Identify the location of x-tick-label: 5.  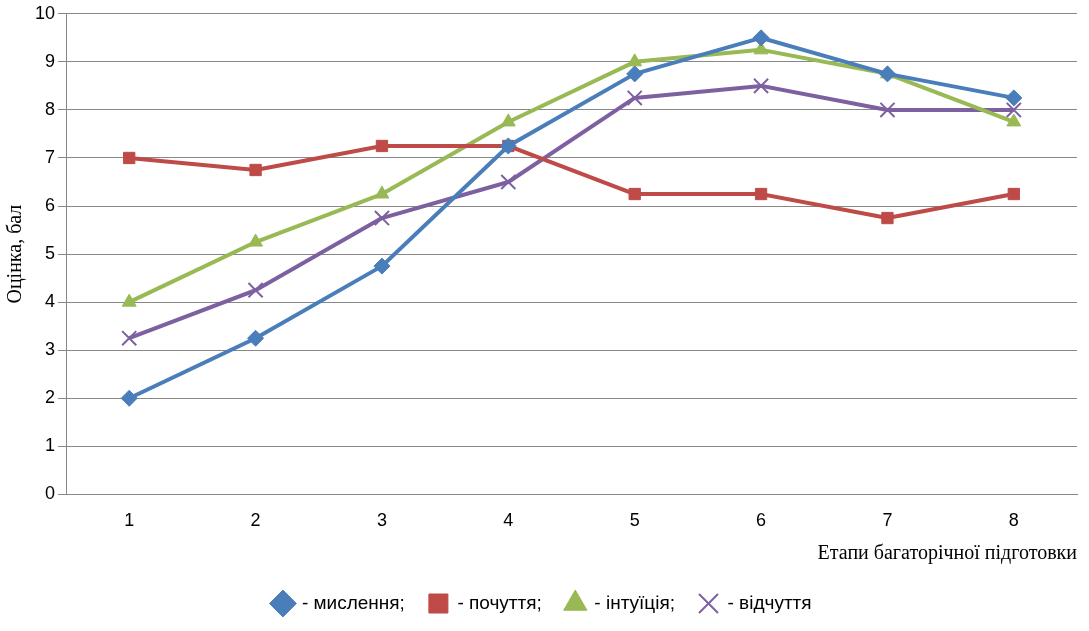
(634, 520).